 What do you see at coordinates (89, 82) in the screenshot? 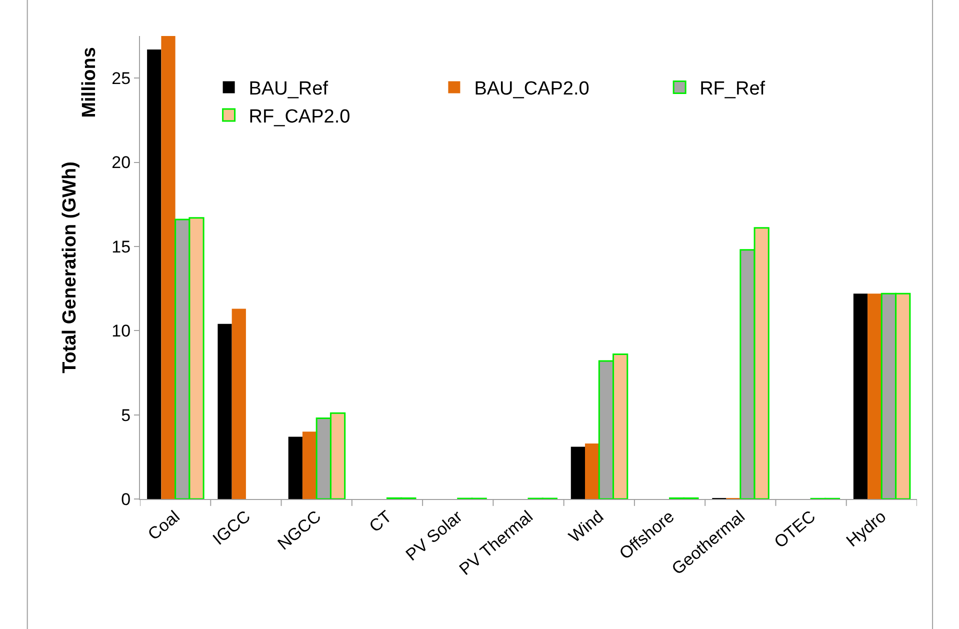
I see `text: Millions` at bounding box center [89, 82].